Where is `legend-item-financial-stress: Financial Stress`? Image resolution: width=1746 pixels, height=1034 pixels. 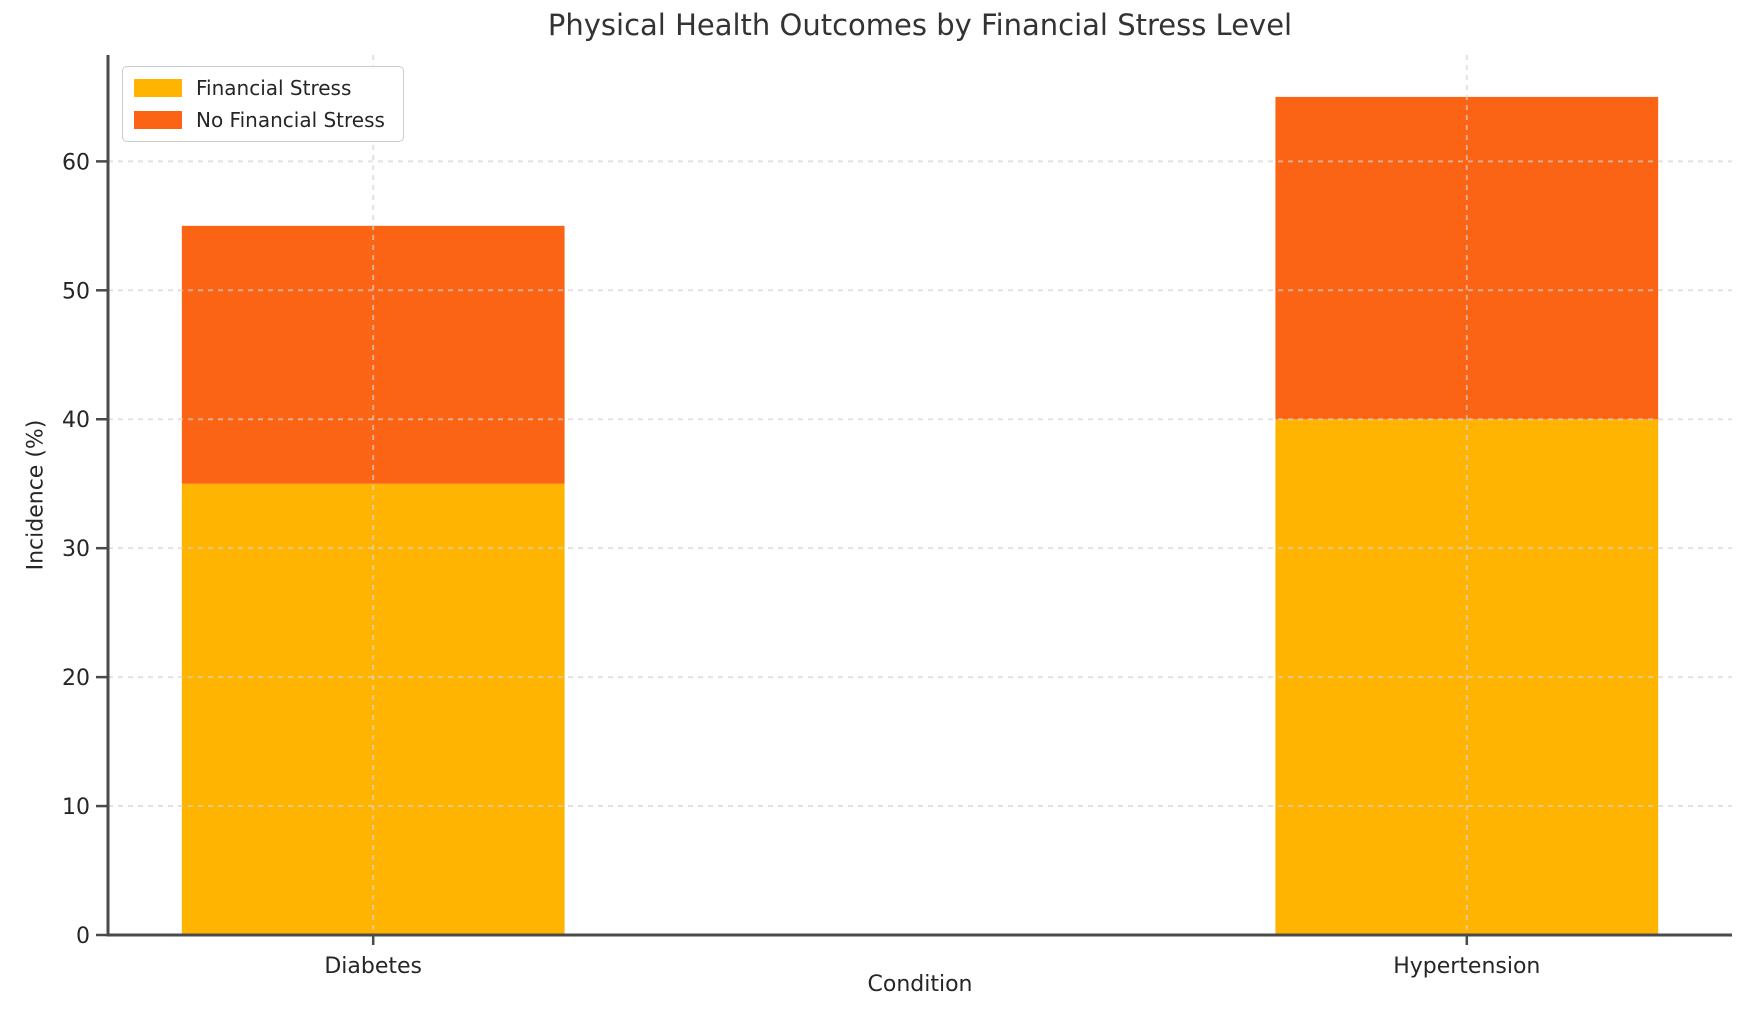 legend-item-financial-stress: Financial Stress is located at coordinates (259, 88).